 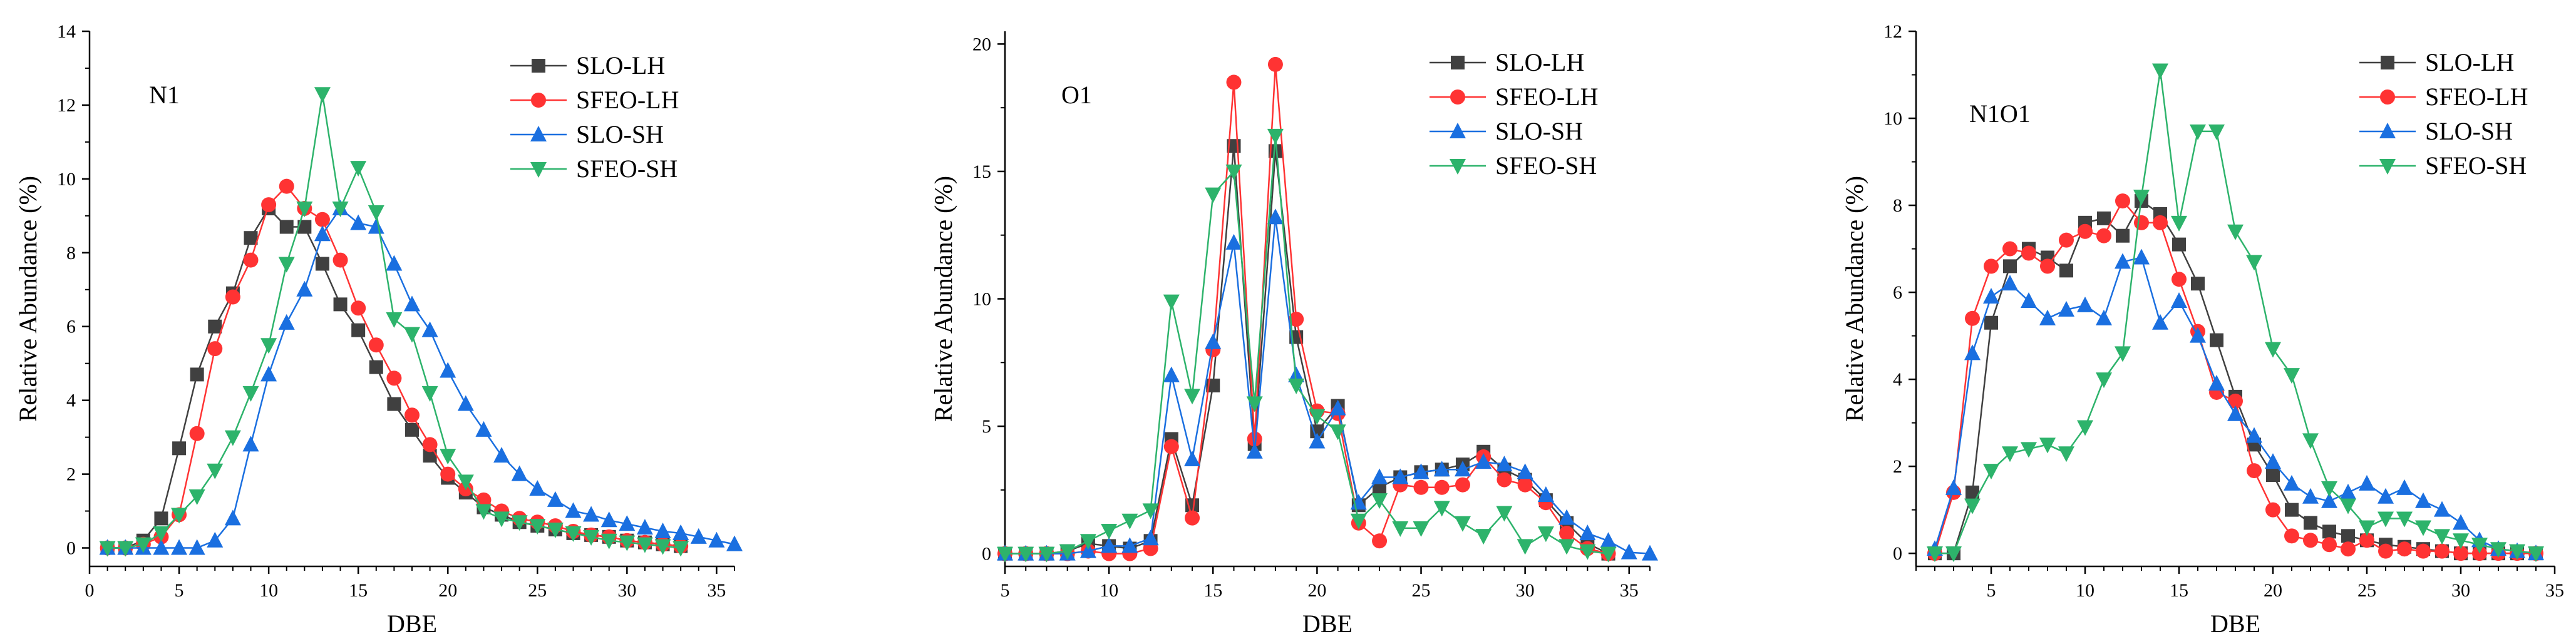 What do you see at coordinates (2235, 378) in the screenshot?
I see `series-slo-lh` at bounding box center [2235, 378].